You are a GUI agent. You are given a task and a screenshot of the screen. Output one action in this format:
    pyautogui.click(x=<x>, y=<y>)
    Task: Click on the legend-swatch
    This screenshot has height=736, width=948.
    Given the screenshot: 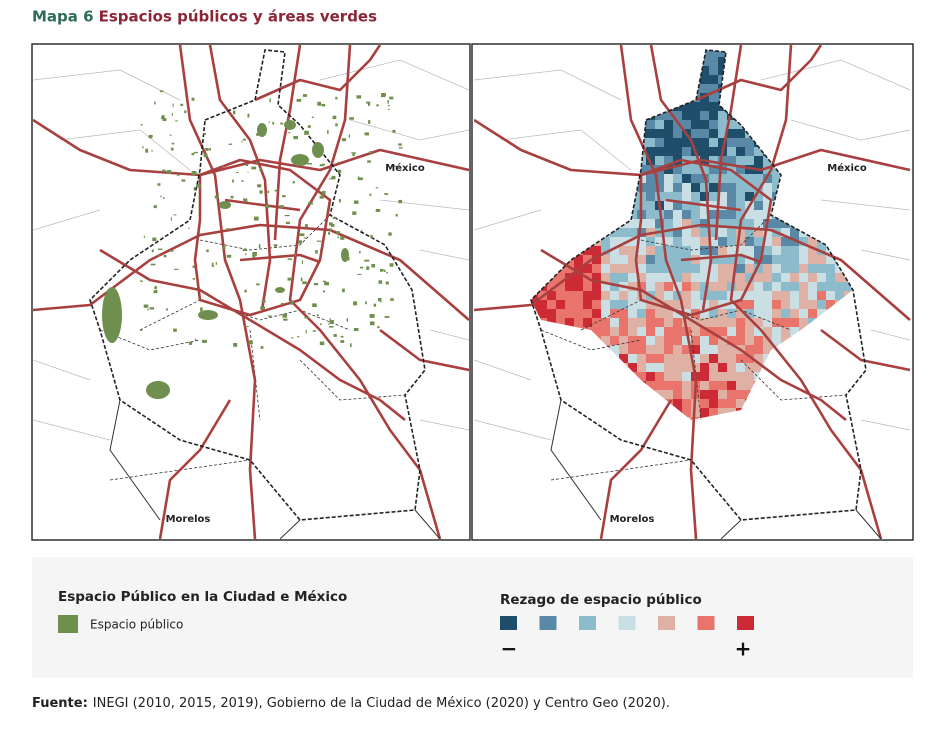 What is the action you would take?
    pyautogui.click(x=706, y=623)
    